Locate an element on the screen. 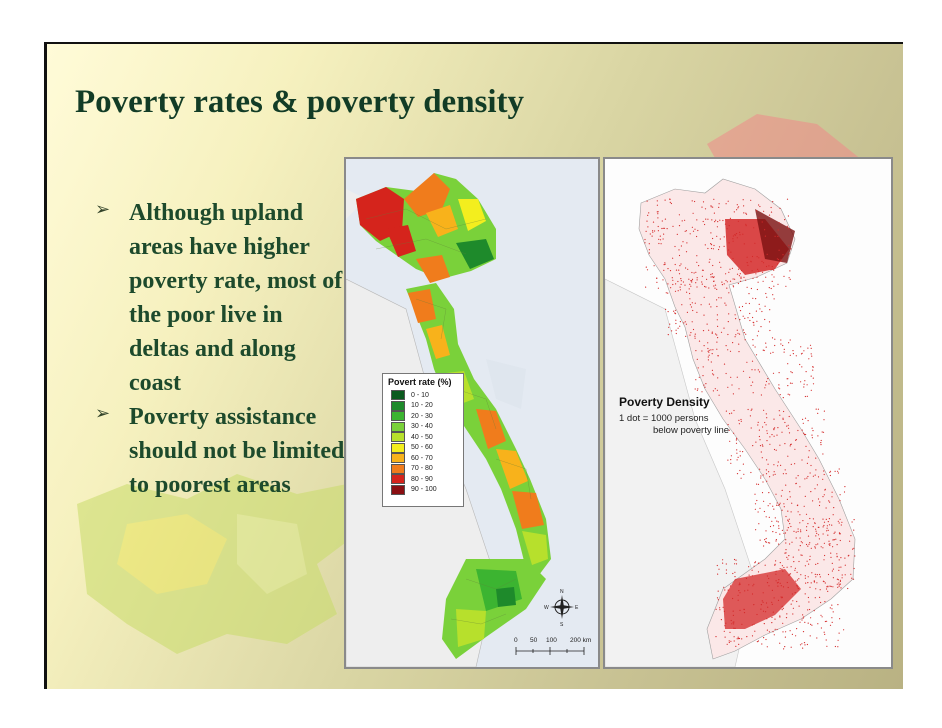  scale-bar: 0 50 100 200 km is located at coordinates (554, 650).